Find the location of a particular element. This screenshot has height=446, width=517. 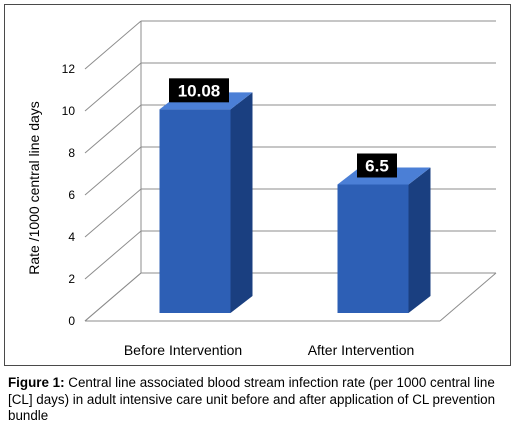

y-tick-label: 2 is located at coordinates (71, 279).